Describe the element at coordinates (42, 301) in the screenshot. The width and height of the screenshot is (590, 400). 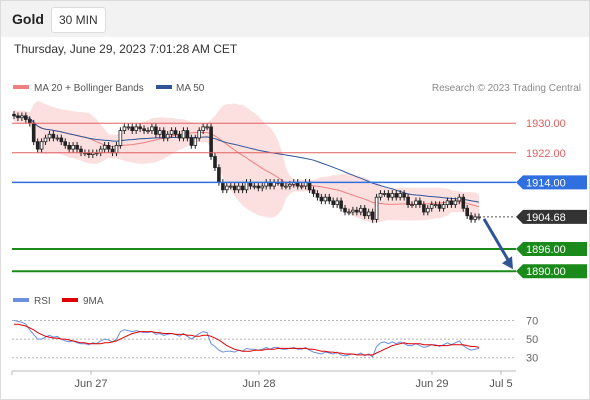
I see `legend-label-rsi: RSI` at that location.